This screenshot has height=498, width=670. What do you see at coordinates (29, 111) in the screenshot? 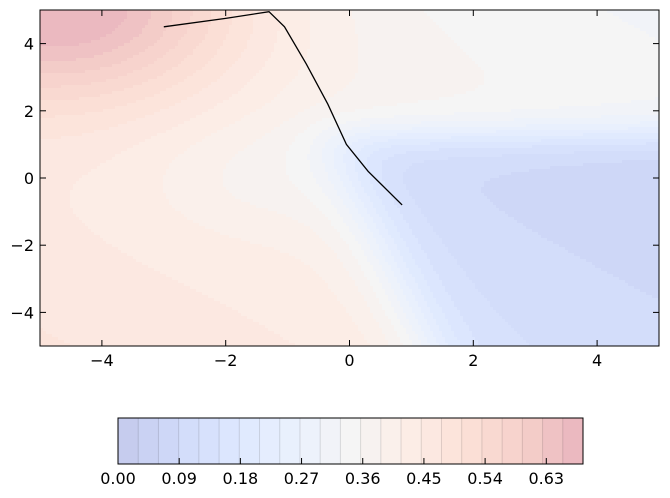
I see `y-tick-label: 2` at bounding box center [29, 111].